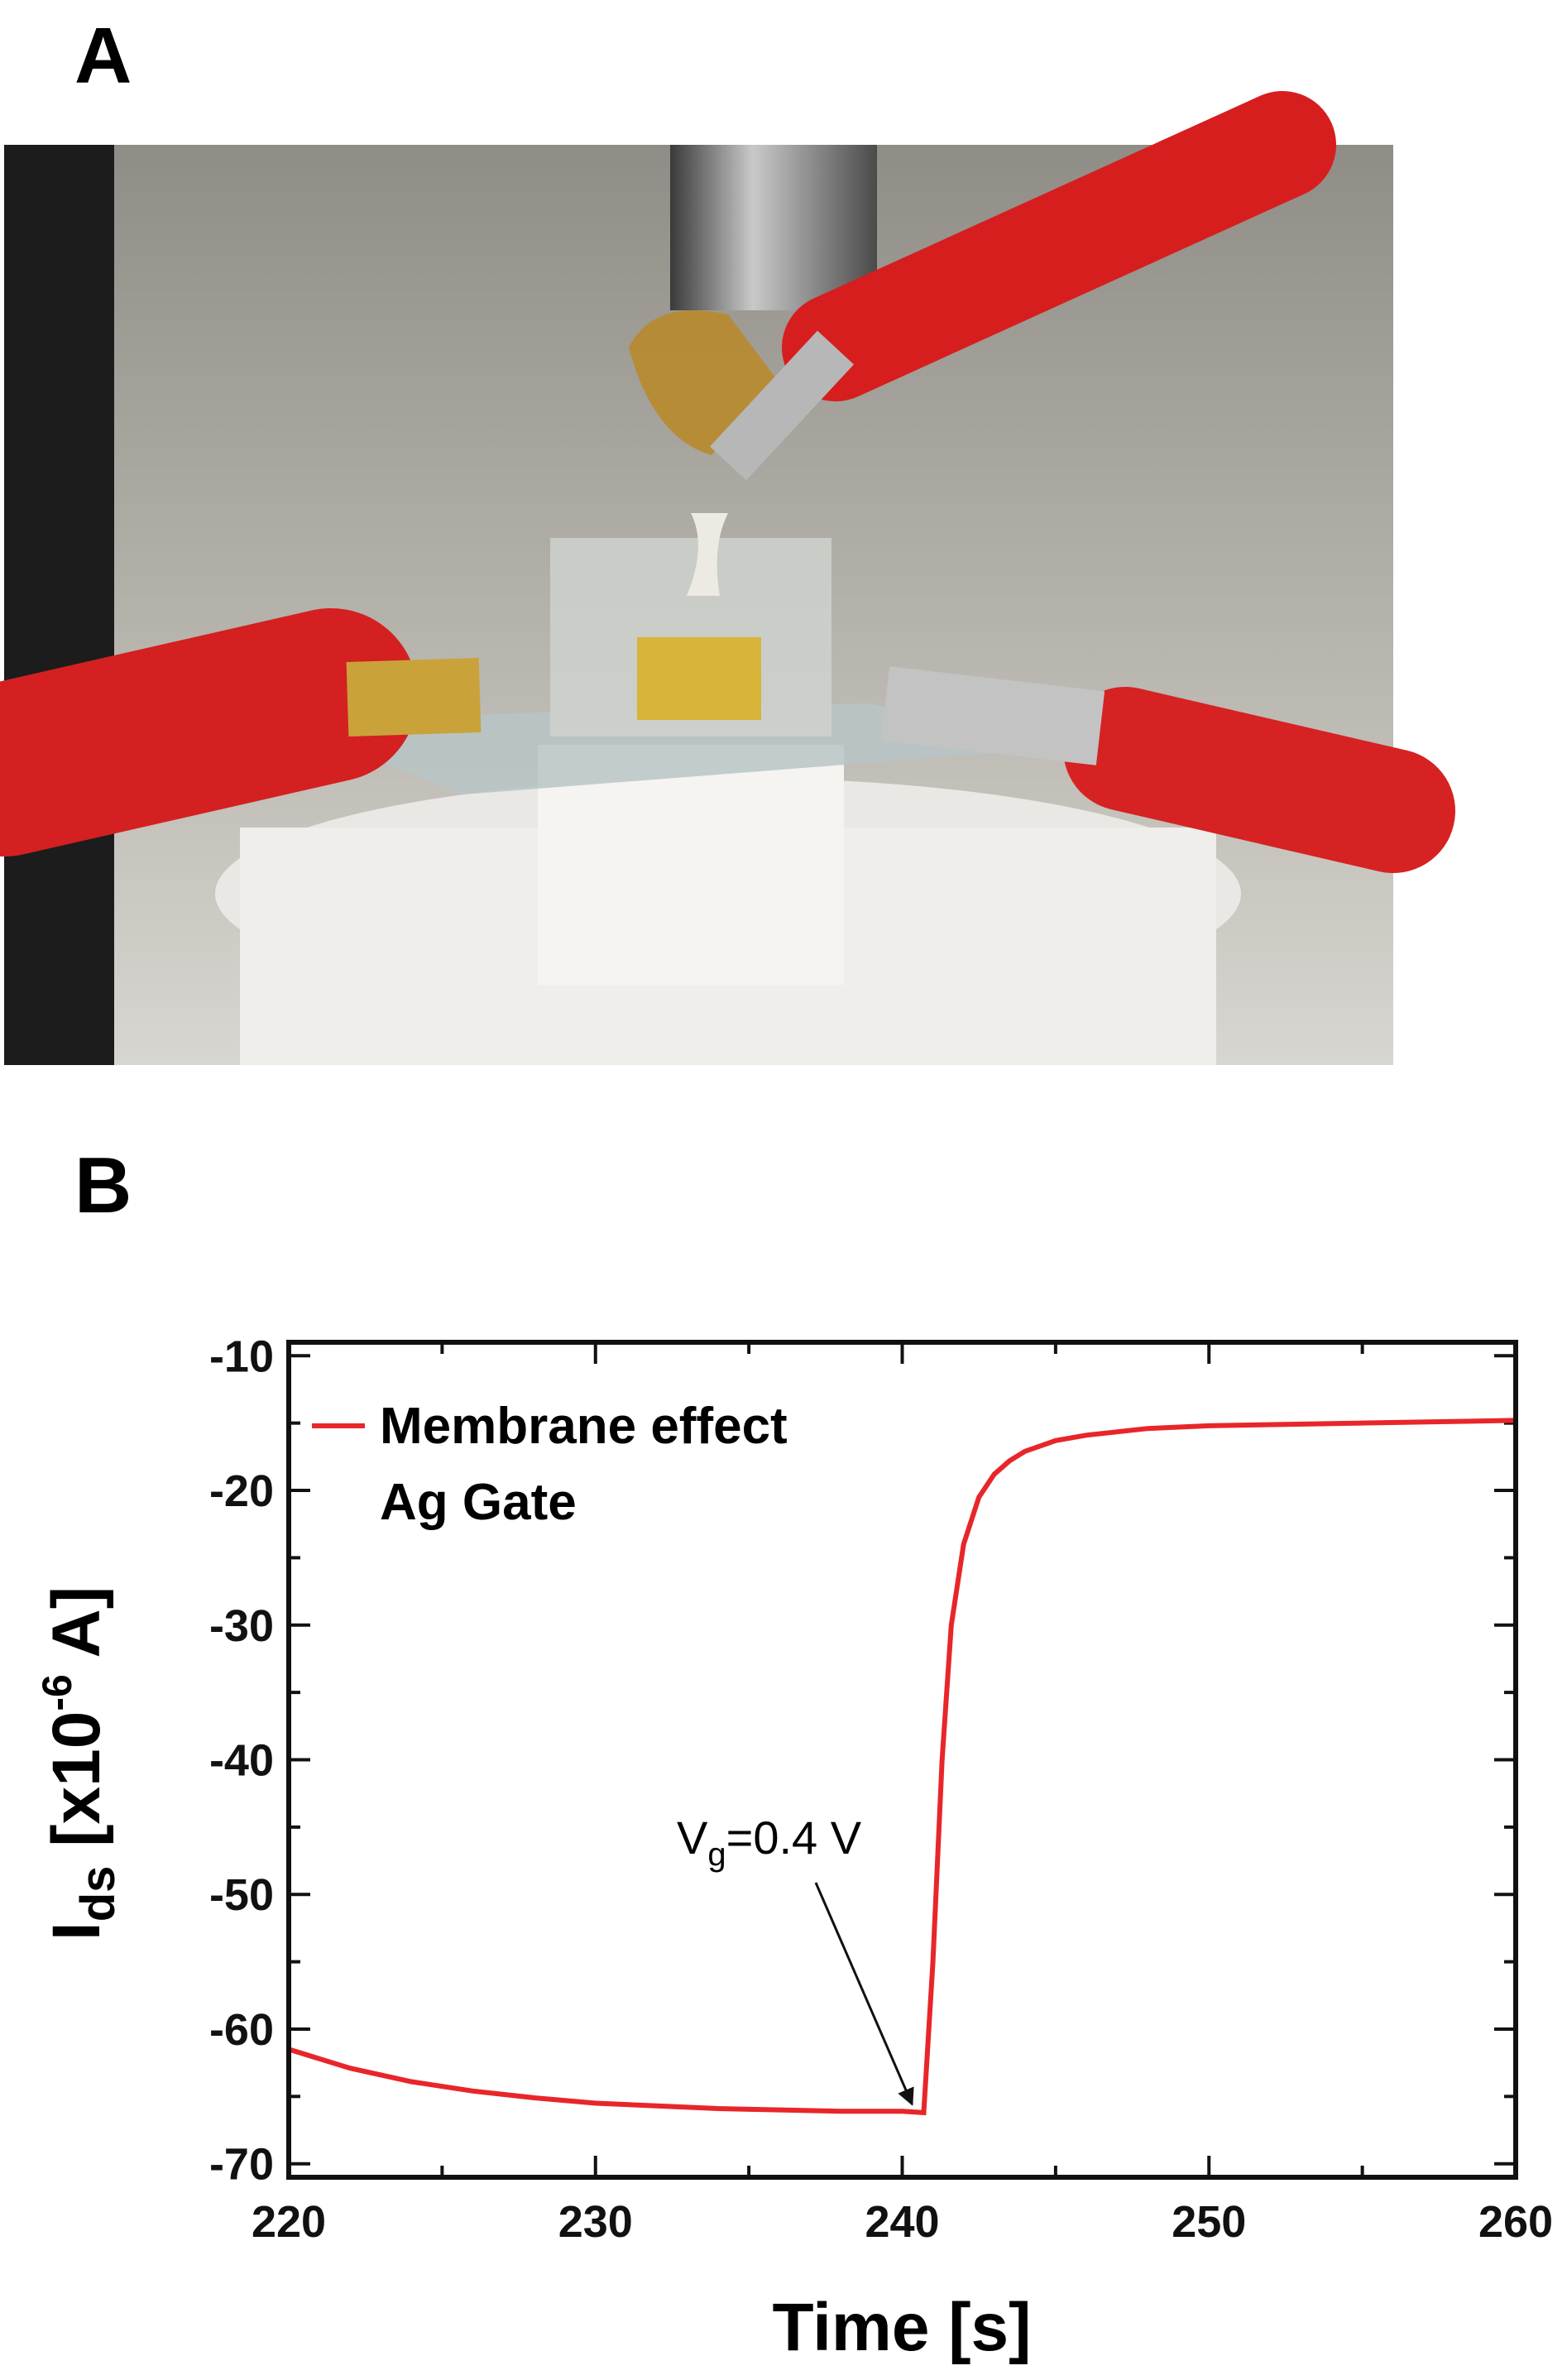 This screenshot has width=1567, height=2380. I want to click on x-tick-label: 250, so click(1209, 2222).